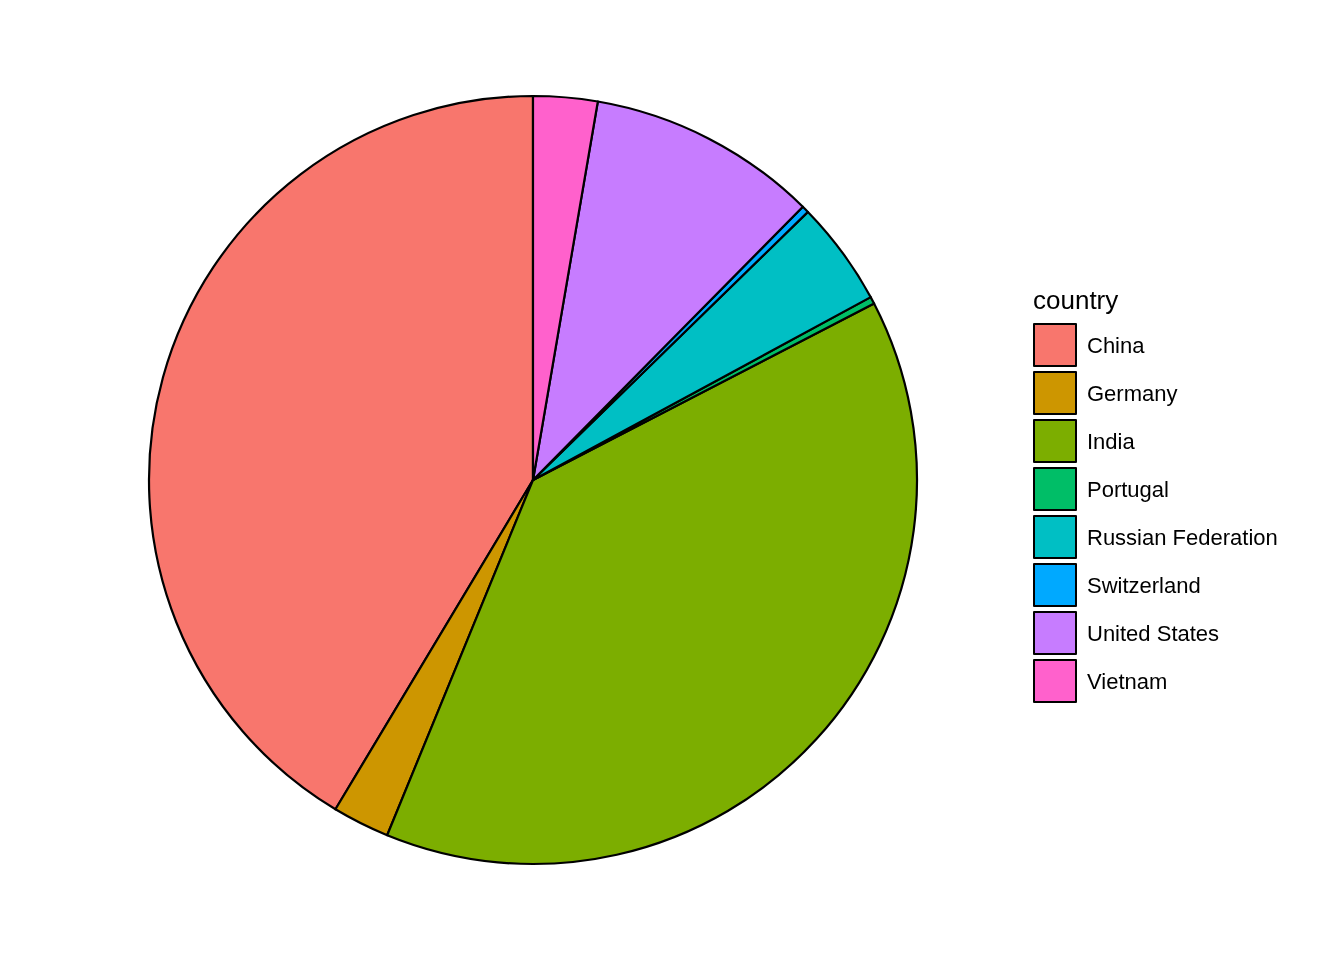  Describe the element at coordinates (1111, 441) in the screenshot. I see `legend-label: India` at that location.